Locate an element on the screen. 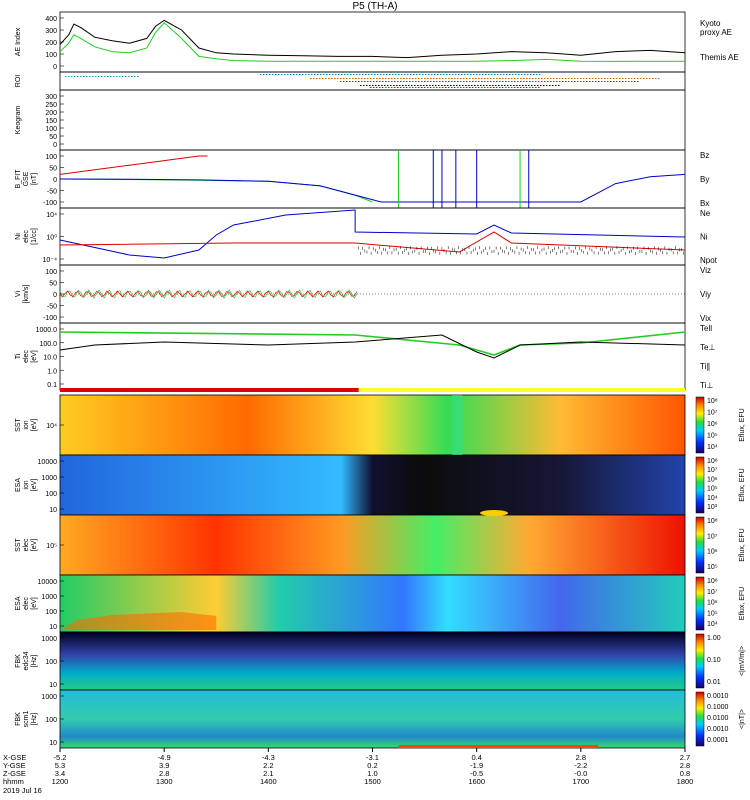 This screenshot has width=750, height=800. legend-label: Bz is located at coordinates (704, 155).